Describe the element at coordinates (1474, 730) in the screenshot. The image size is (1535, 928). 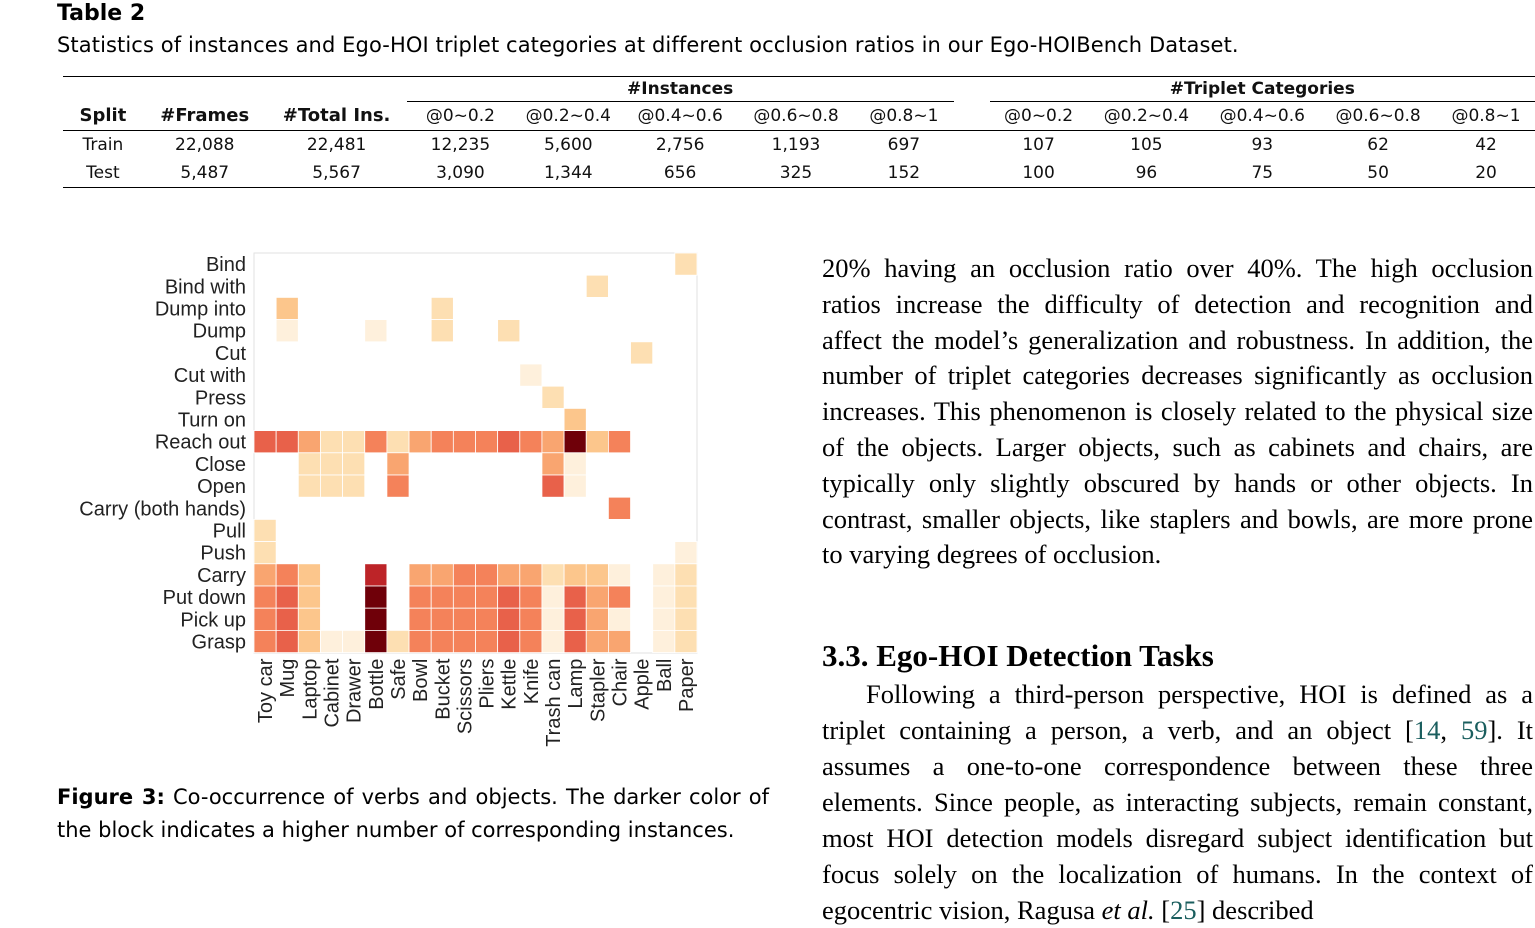
I see `citation-link: 59` at that location.